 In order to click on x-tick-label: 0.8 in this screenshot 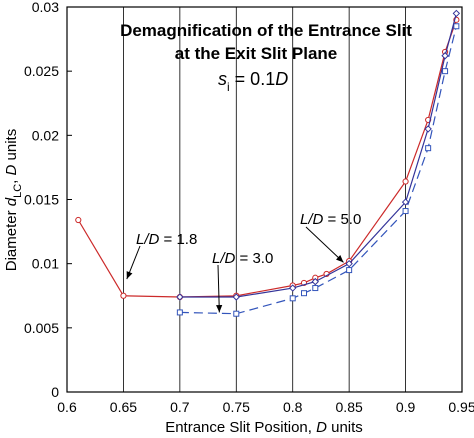, I will do `click(293, 407)`.